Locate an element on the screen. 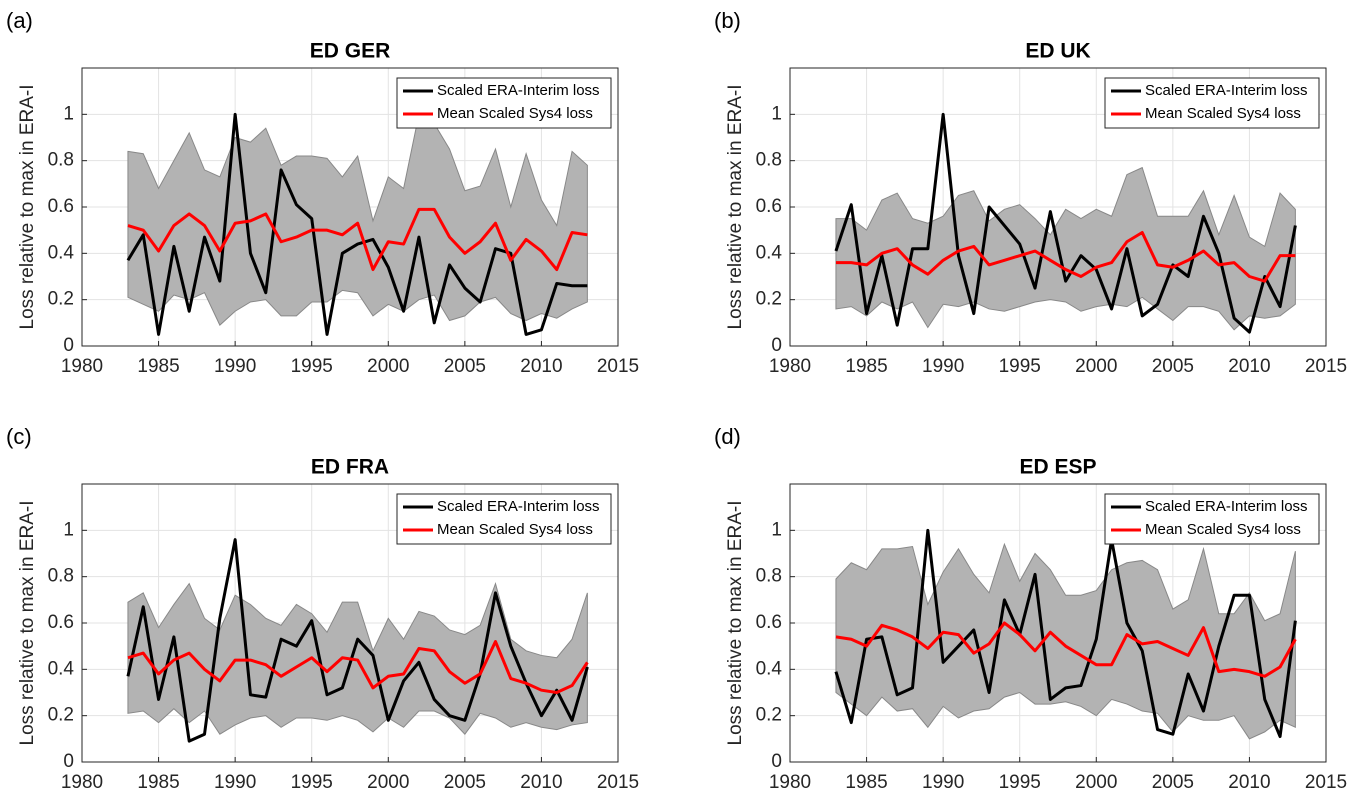 The image size is (1357, 794). panel-label: (d) is located at coordinates (727, 436).